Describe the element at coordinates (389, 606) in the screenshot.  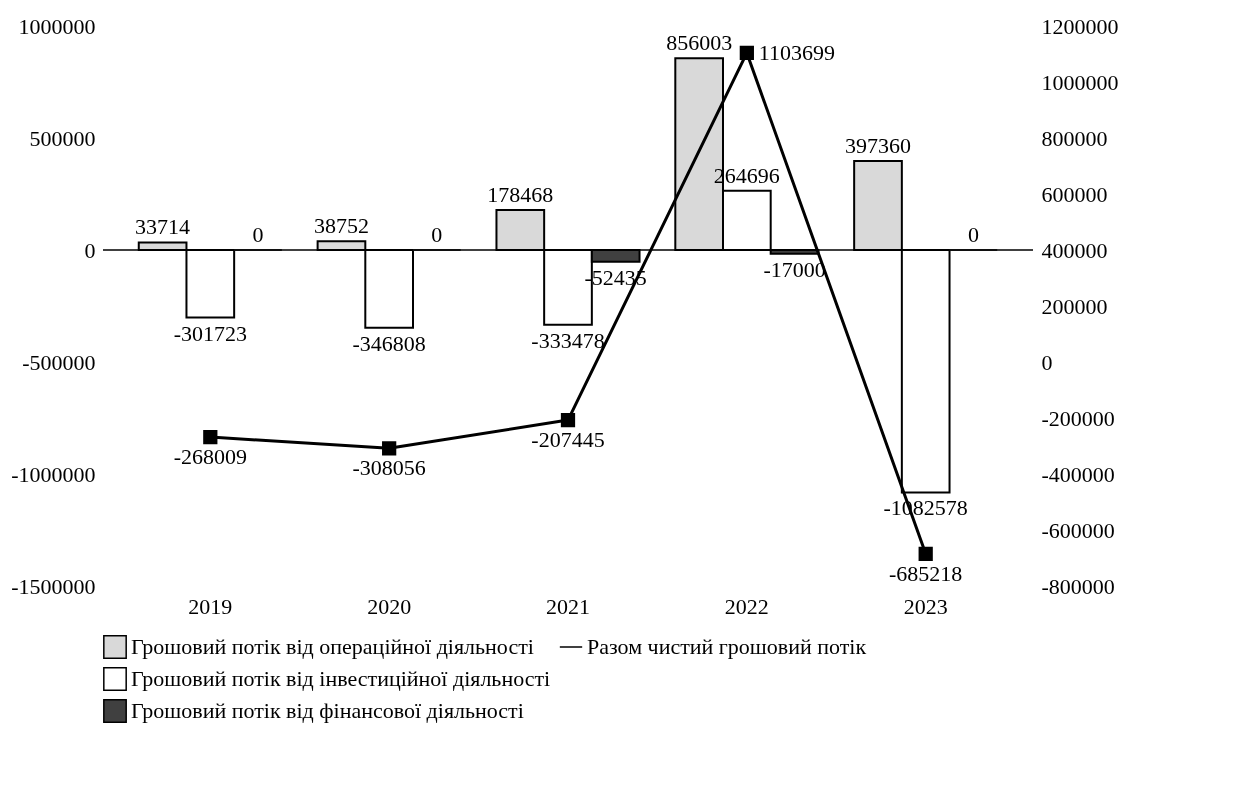
I see `x-tick-label: 2020` at that location.